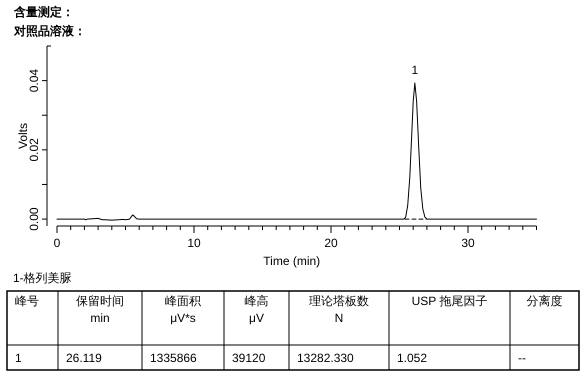 The image size is (587, 382). Describe the element at coordinates (415, 70) in the screenshot. I see `annotation: 1` at that location.